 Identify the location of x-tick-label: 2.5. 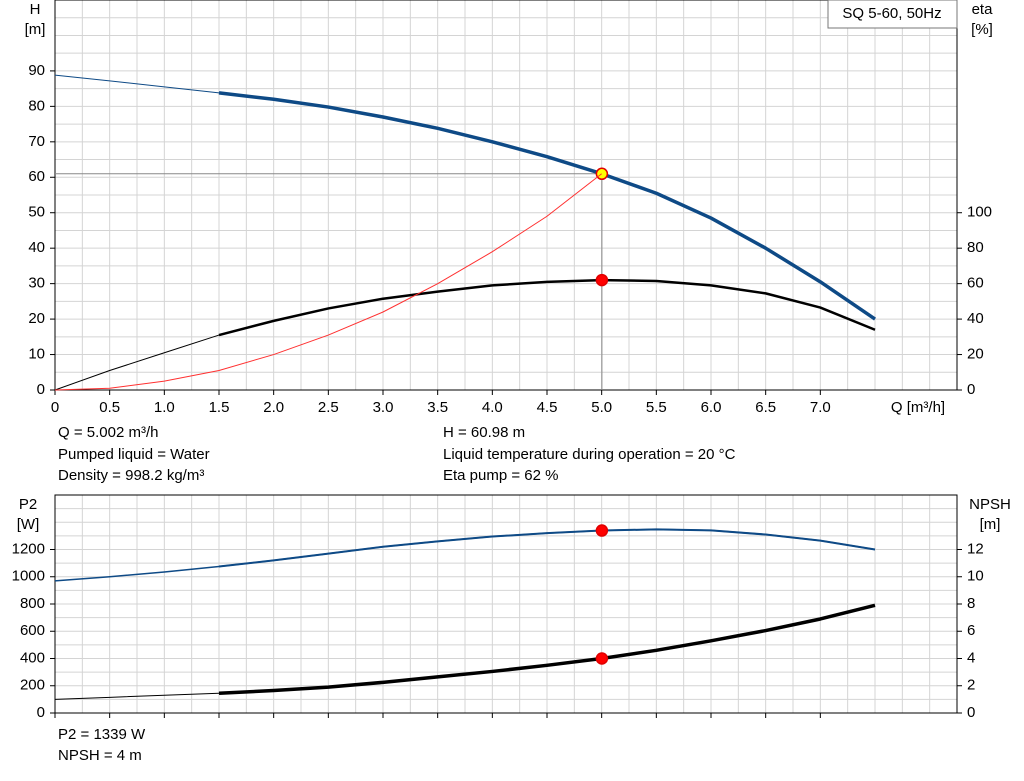
(328, 407).